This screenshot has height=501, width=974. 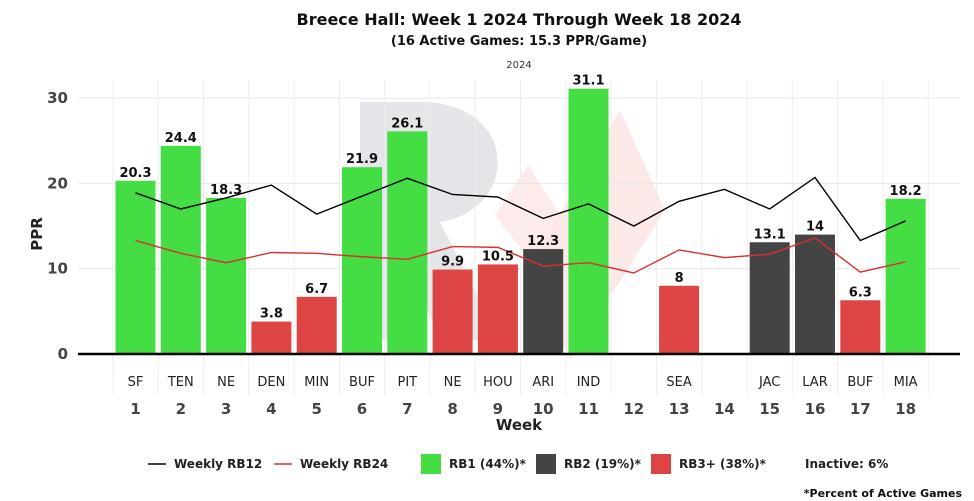 I want to click on opponent-label: SEA, so click(x=678, y=382).